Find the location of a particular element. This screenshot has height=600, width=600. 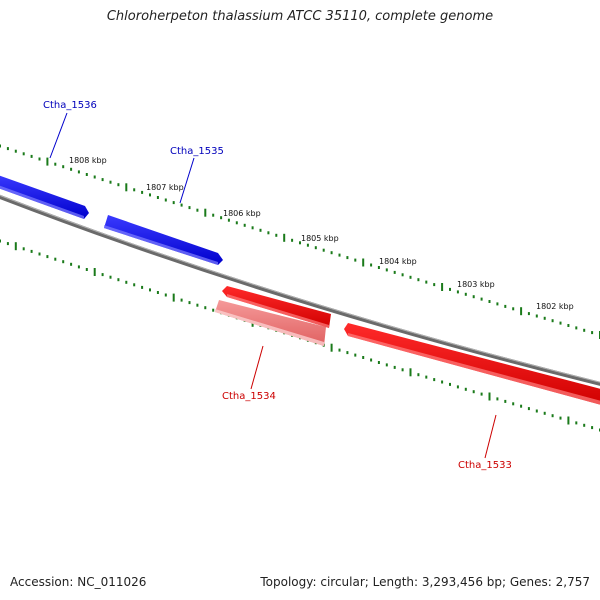

accession-text: Accession: NC_011026 is located at coordinates (78, 582).